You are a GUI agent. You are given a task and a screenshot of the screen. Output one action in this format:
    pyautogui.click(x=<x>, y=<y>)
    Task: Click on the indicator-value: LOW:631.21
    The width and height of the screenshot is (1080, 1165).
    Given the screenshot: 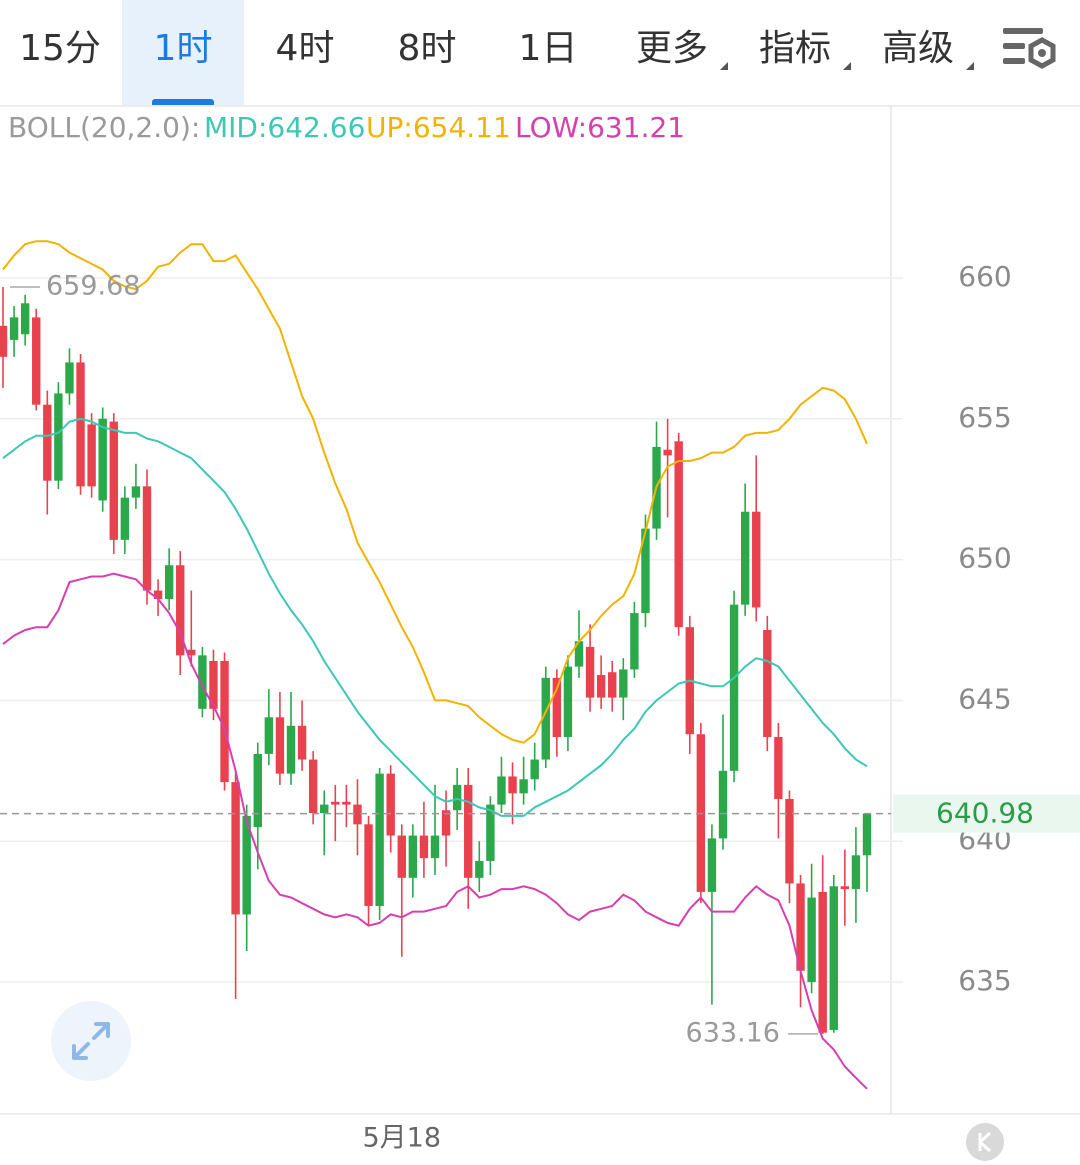 What is the action you would take?
    pyautogui.click(x=600, y=127)
    